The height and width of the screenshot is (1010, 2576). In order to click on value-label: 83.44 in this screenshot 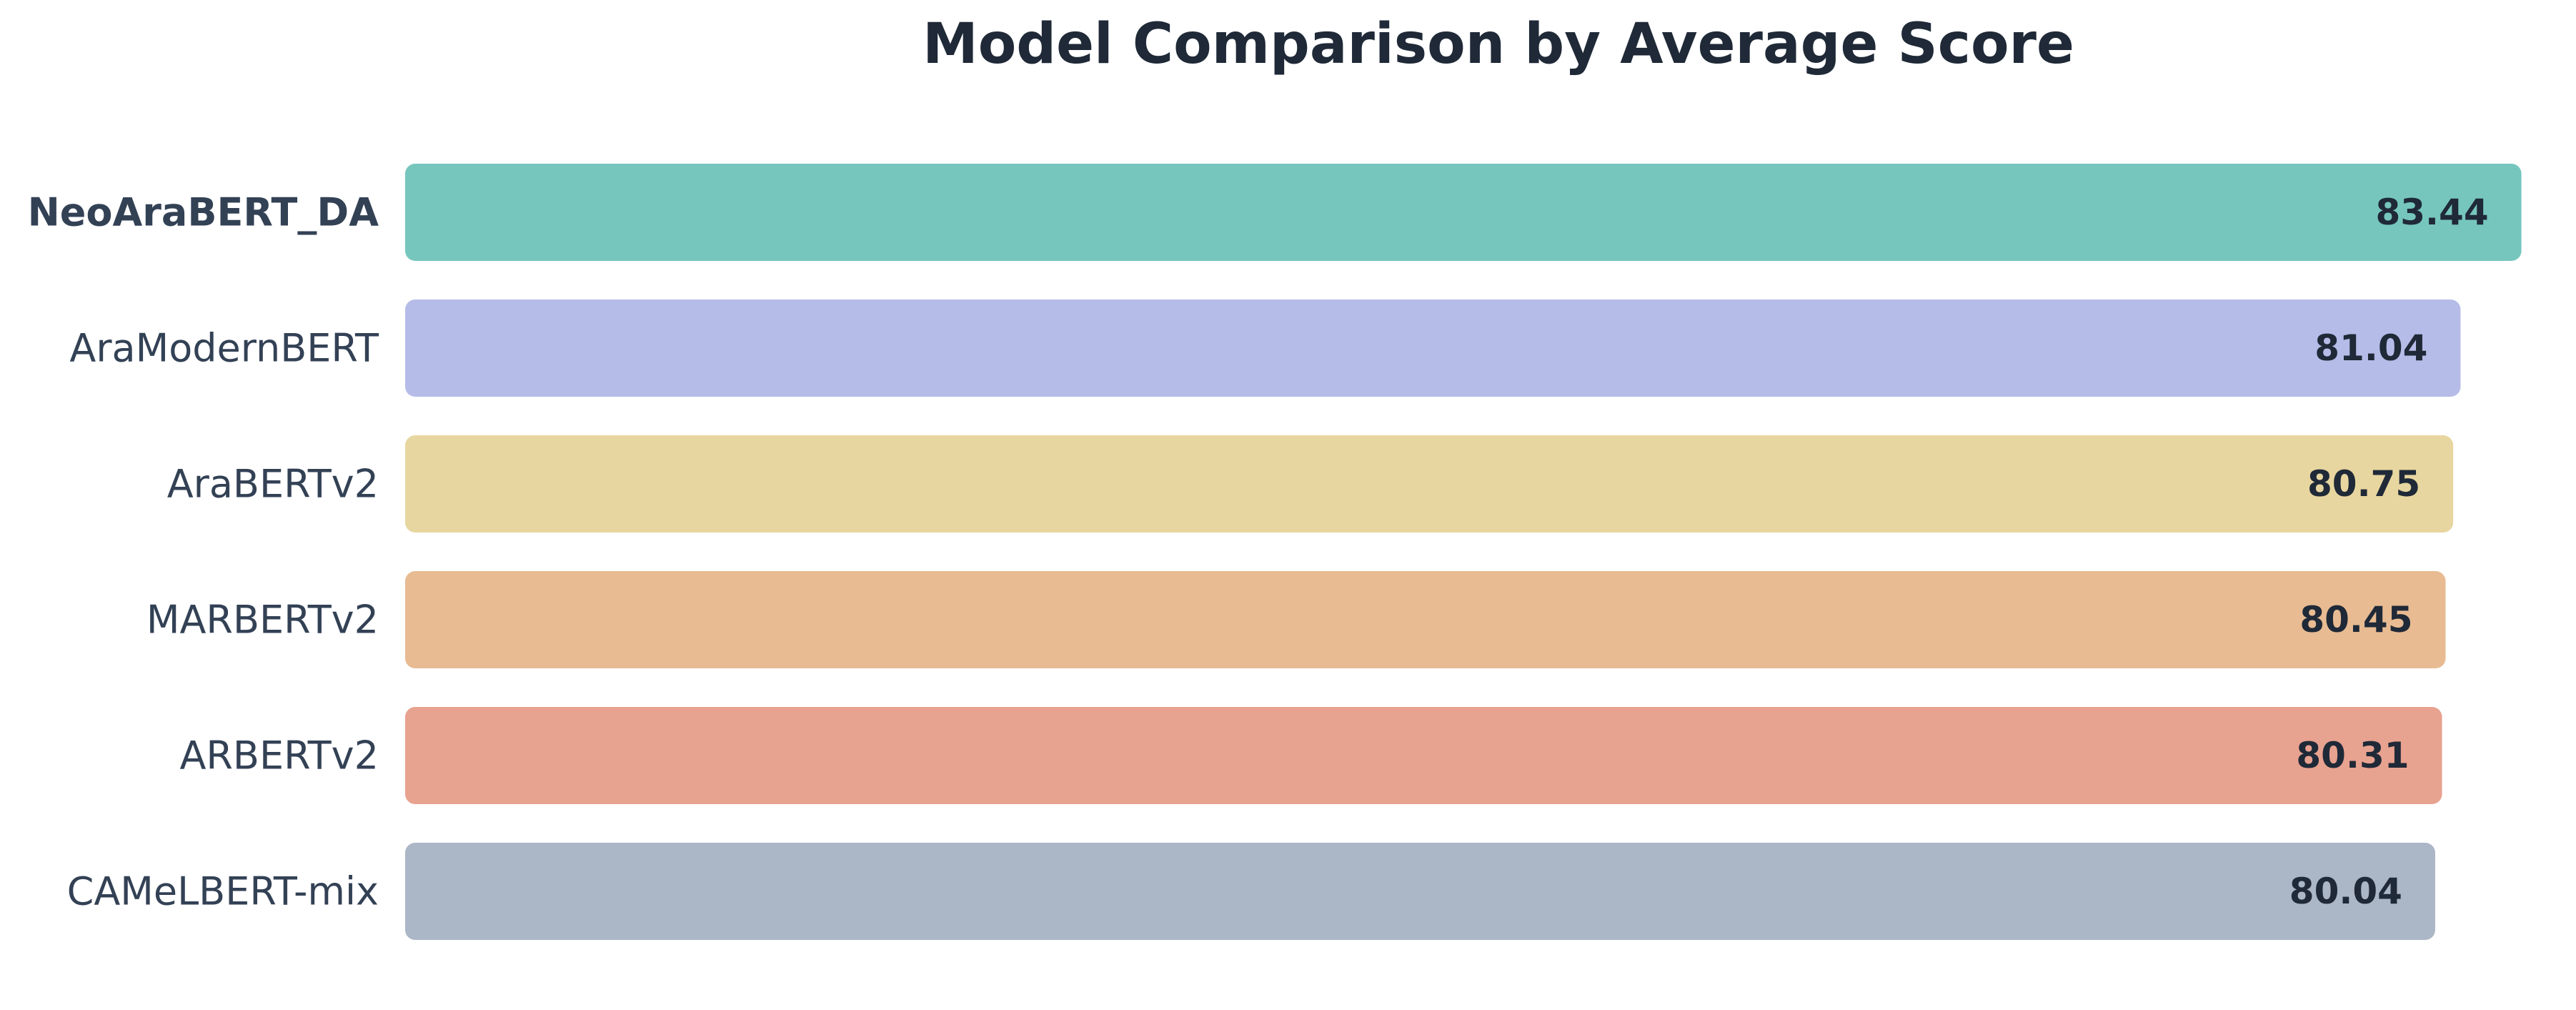, I will do `click(2431, 212)`.